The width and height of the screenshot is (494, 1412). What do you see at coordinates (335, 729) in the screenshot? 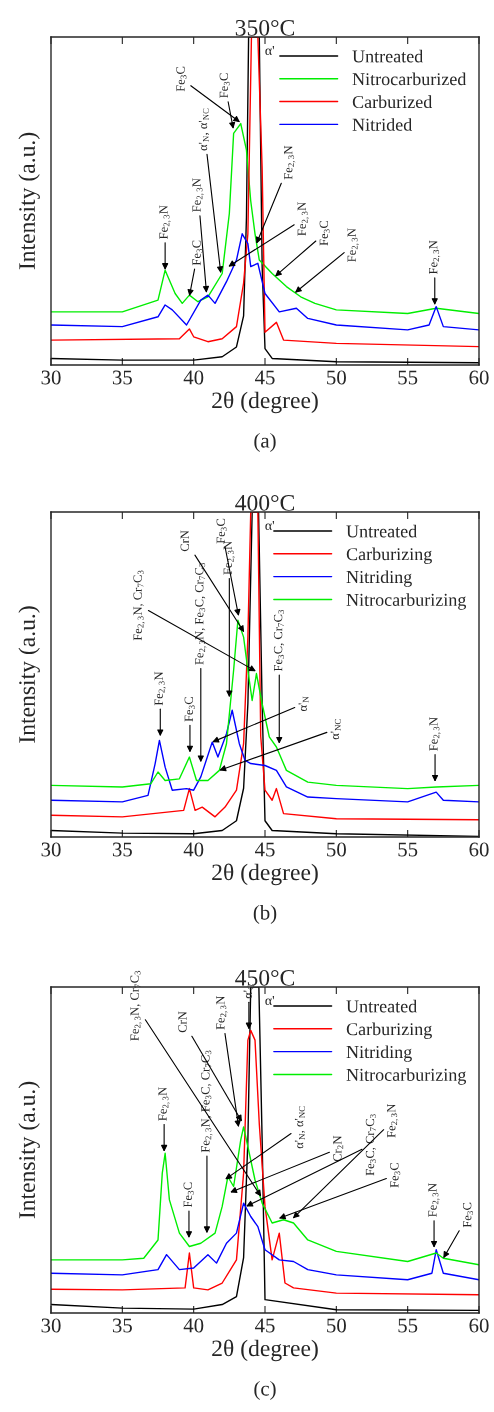
I see `annotation: α'$_{NC}$` at bounding box center [335, 729].